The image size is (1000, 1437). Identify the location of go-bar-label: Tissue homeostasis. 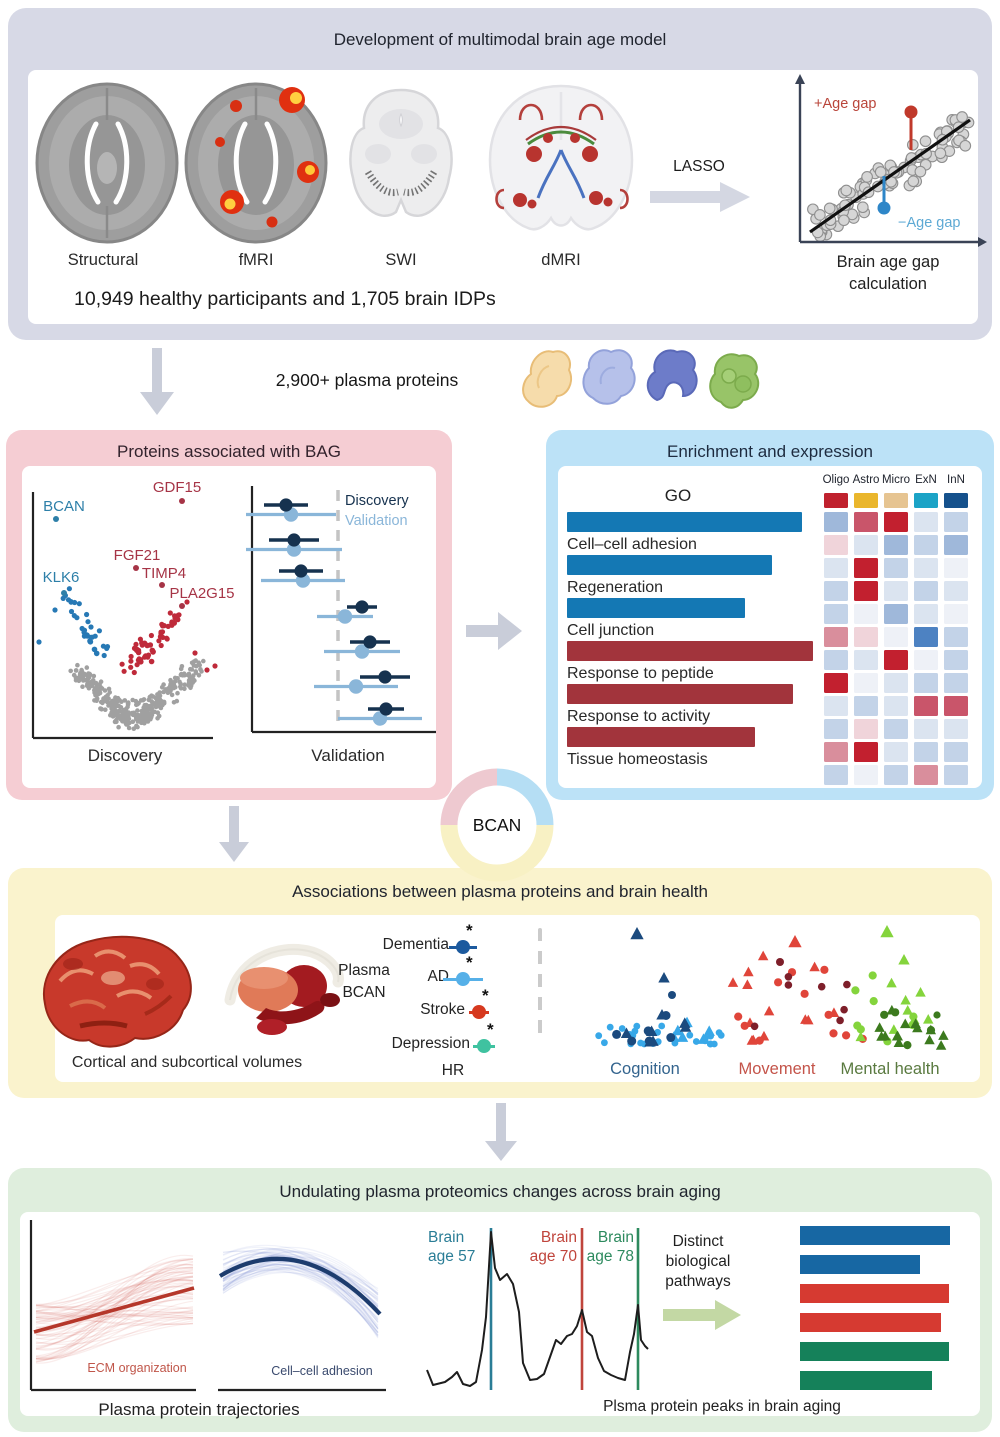
(637, 759).